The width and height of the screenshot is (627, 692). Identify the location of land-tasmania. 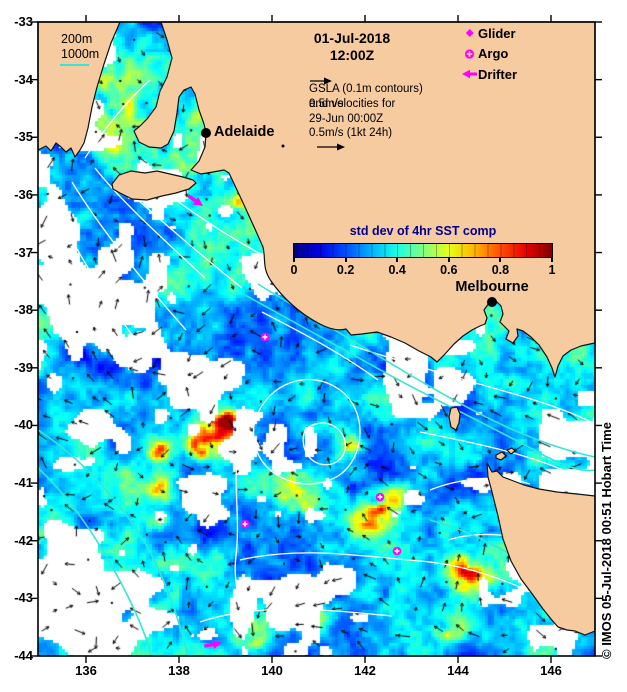
(541, 549).